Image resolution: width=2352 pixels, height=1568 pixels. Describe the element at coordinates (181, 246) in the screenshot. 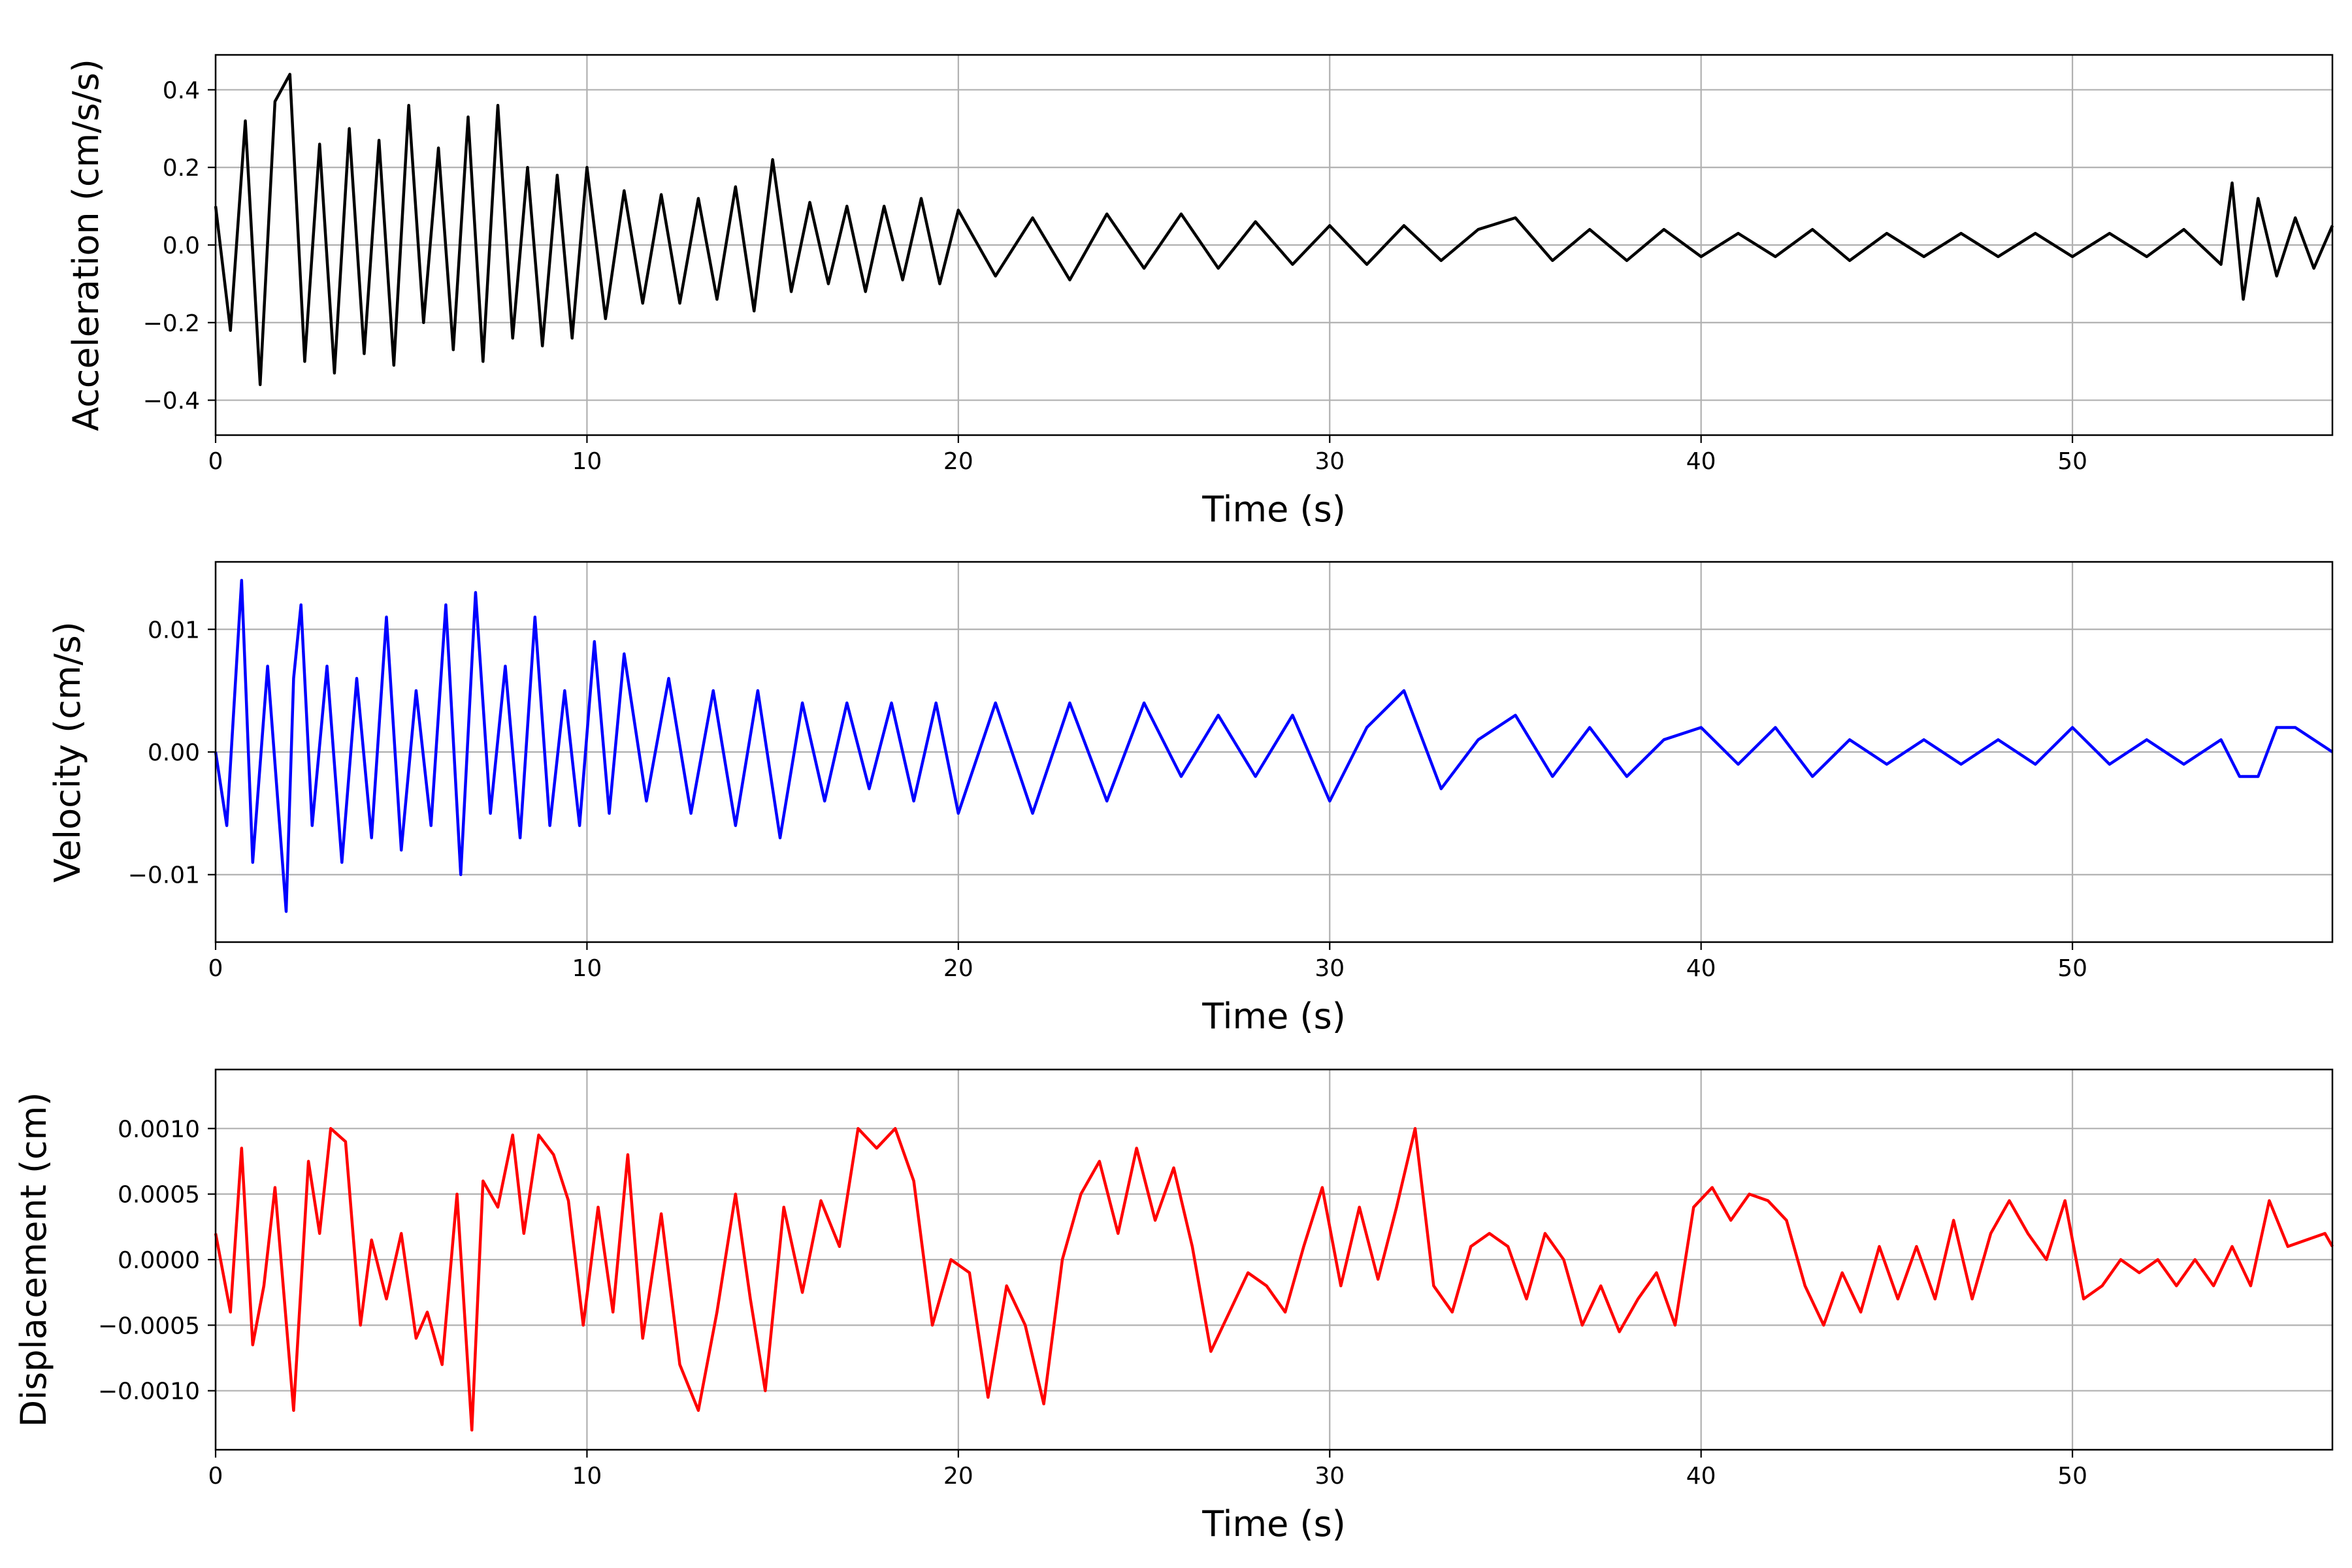

I see `y-tick-label: 0.0` at that location.